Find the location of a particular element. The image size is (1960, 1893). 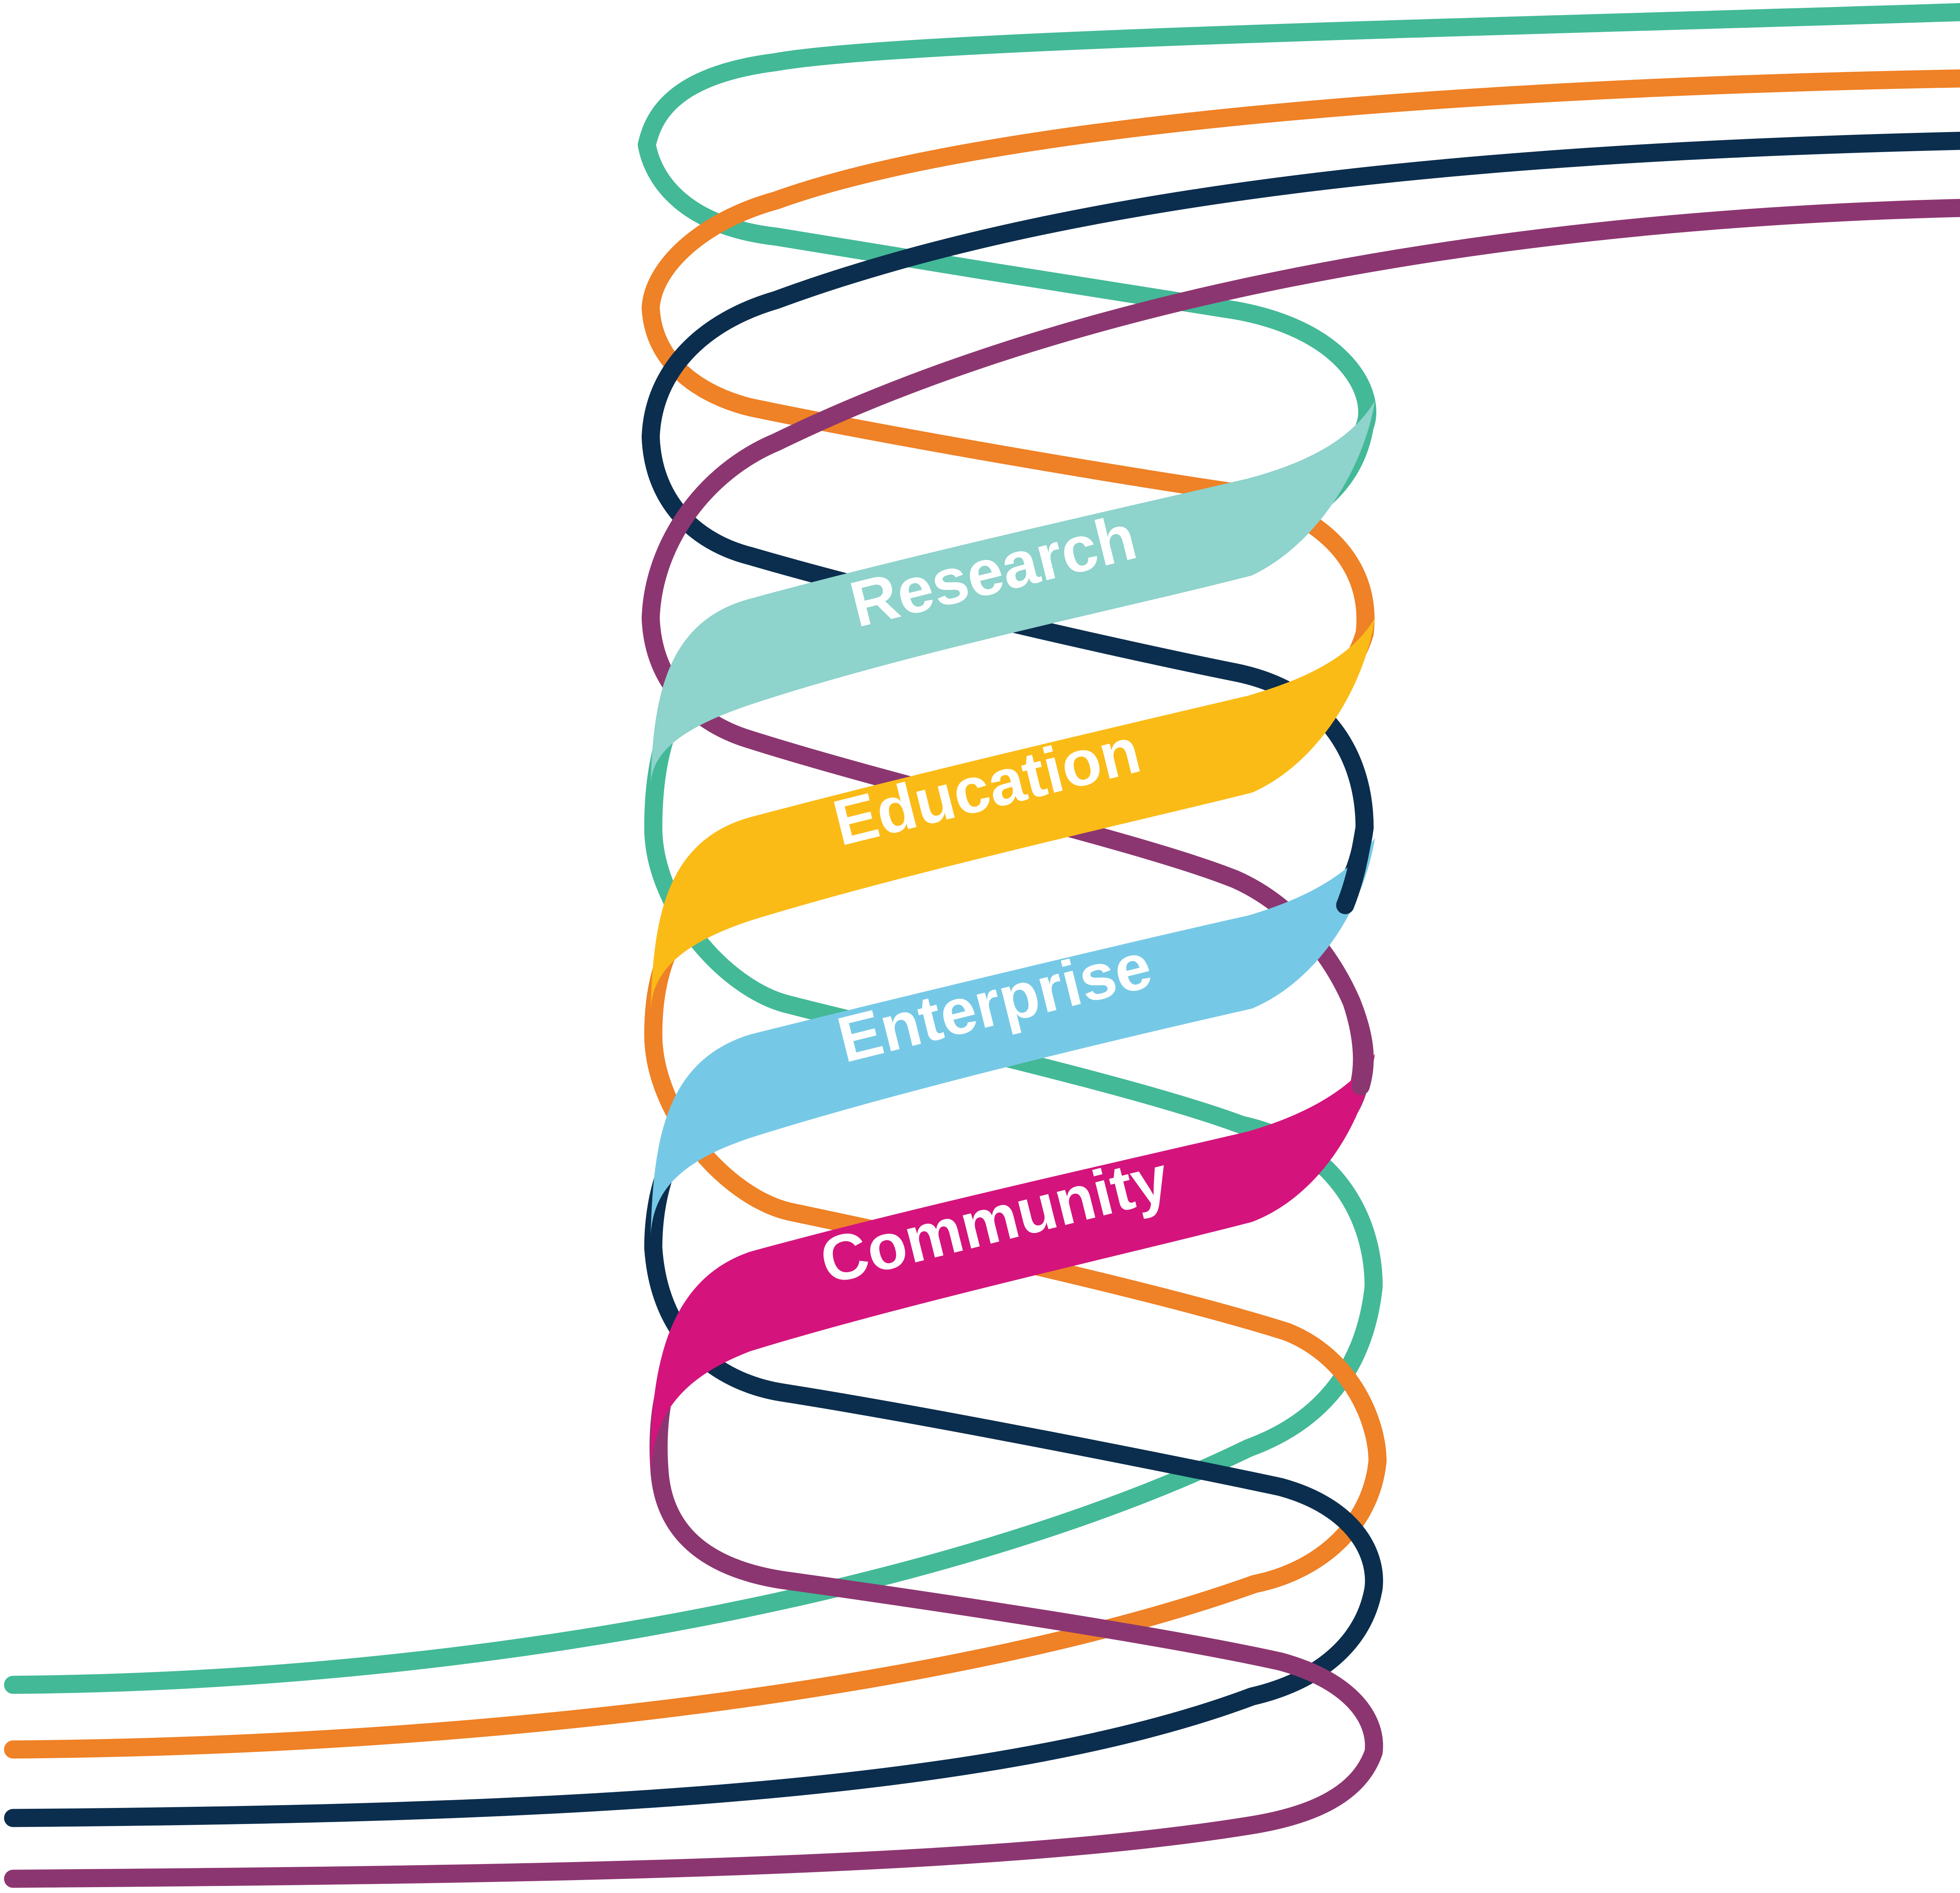

ribbon-enterprise-shape is located at coordinates (1012, 1036).